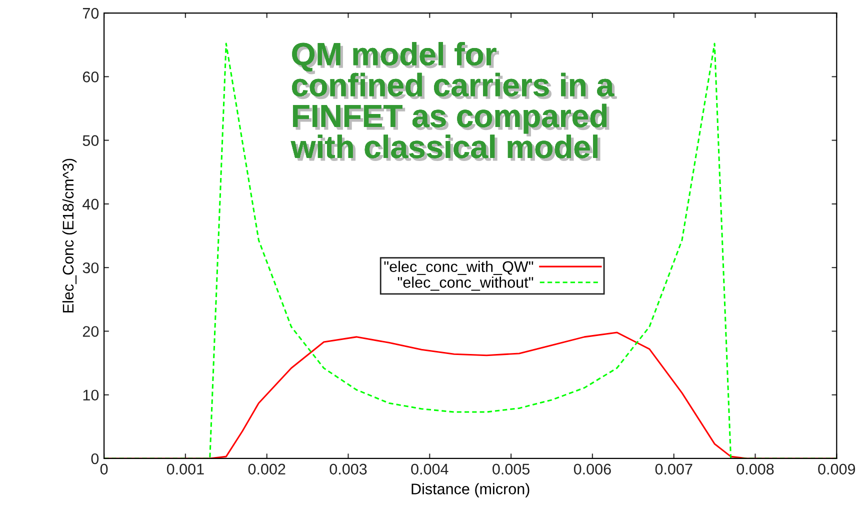 The width and height of the screenshot is (867, 521). What do you see at coordinates (592, 469) in the screenshot?
I see `x-tick-label: 0.006` at bounding box center [592, 469].